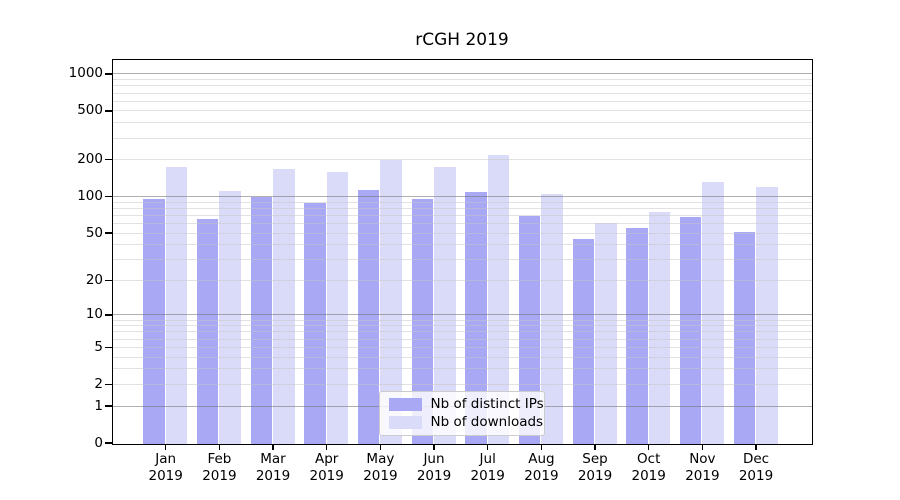  Describe the element at coordinates (488, 447) in the screenshot. I see `x-tick-mark-jul` at that location.